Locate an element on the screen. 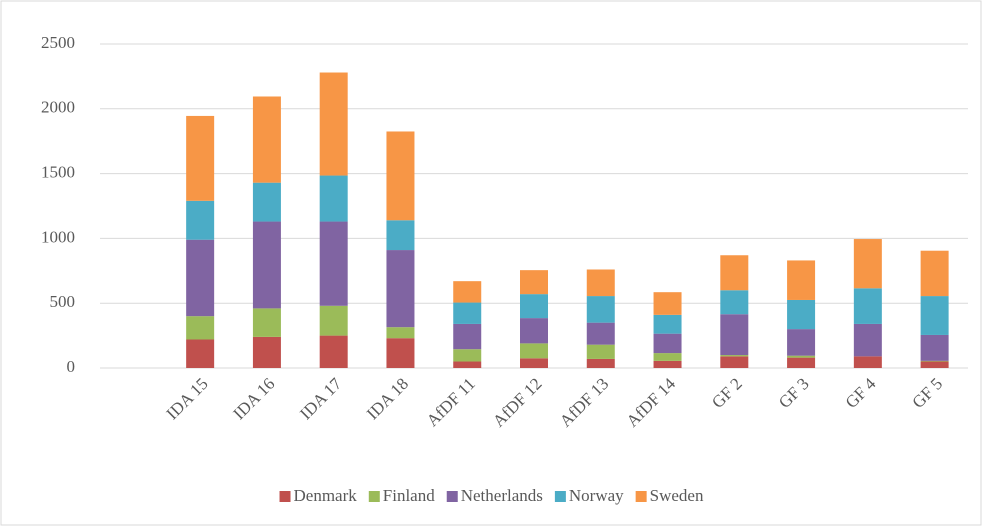 This screenshot has height=532, width=983. y-tick-label: 2000 is located at coordinates (58, 107).